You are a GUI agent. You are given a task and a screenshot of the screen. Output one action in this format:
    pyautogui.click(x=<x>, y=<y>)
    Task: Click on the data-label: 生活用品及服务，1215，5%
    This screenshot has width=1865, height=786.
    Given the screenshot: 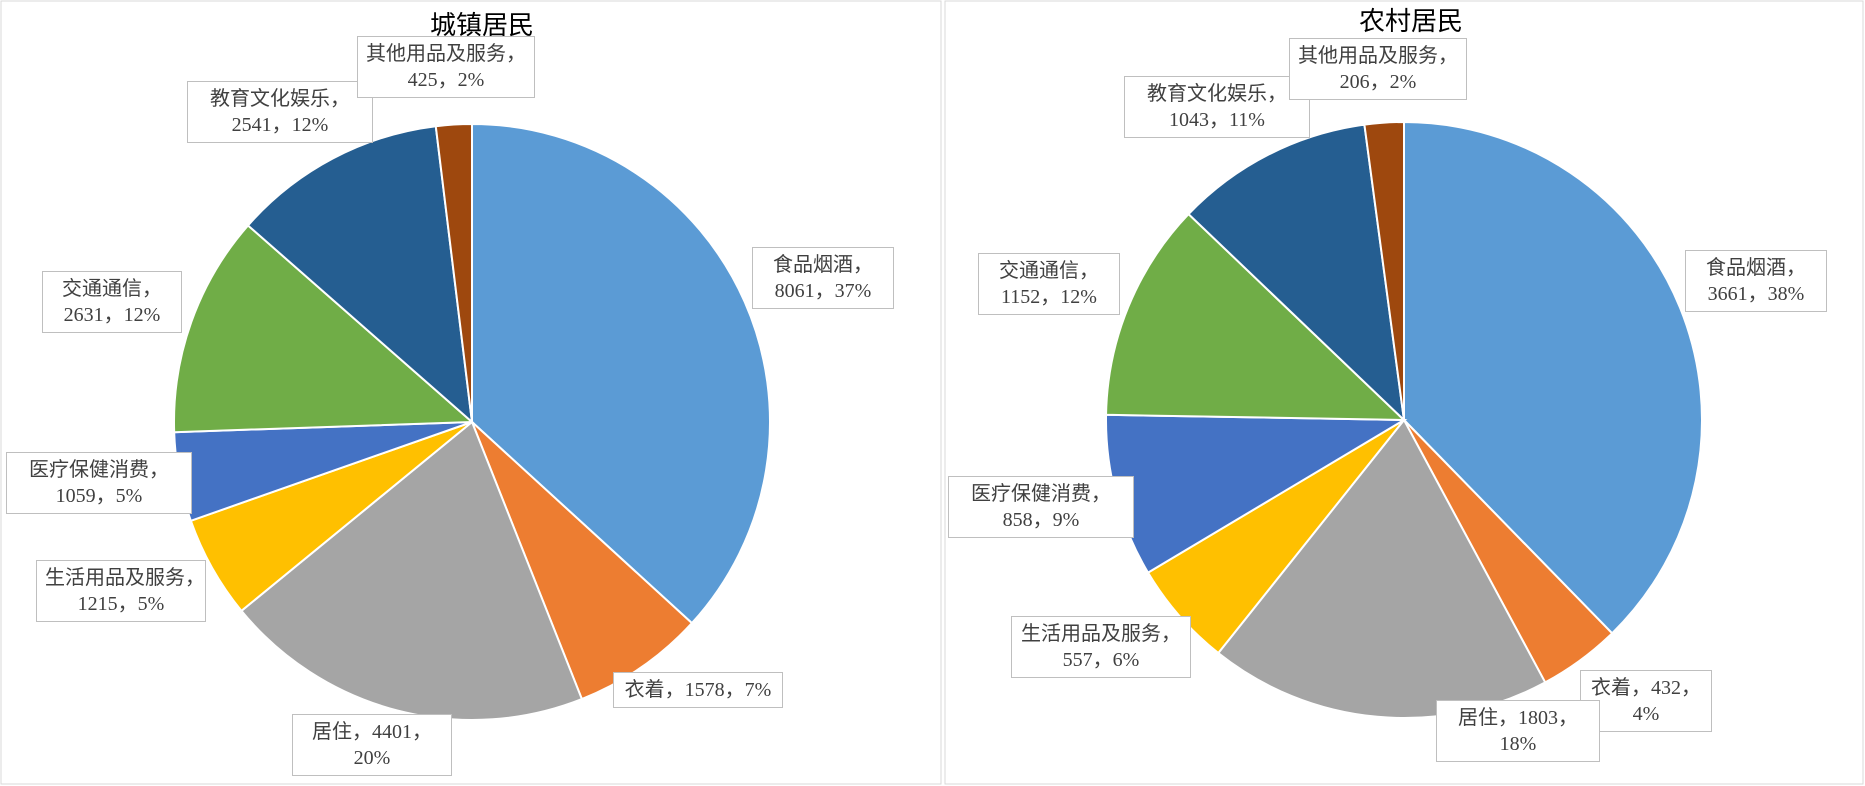 What is the action you would take?
    pyautogui.click(x=121, y=591)
    